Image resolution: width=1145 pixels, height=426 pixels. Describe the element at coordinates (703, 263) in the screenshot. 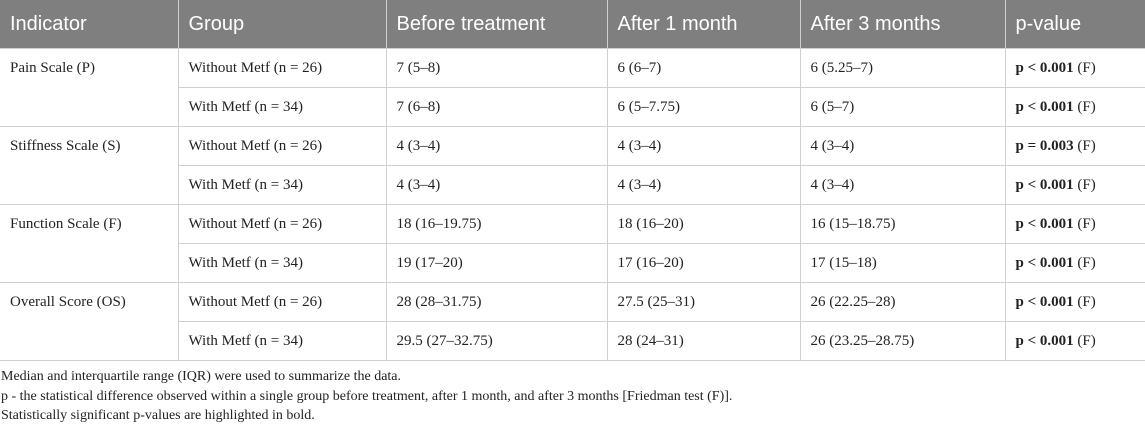

I see `month1-cell: 17 (16–20)` at that location.